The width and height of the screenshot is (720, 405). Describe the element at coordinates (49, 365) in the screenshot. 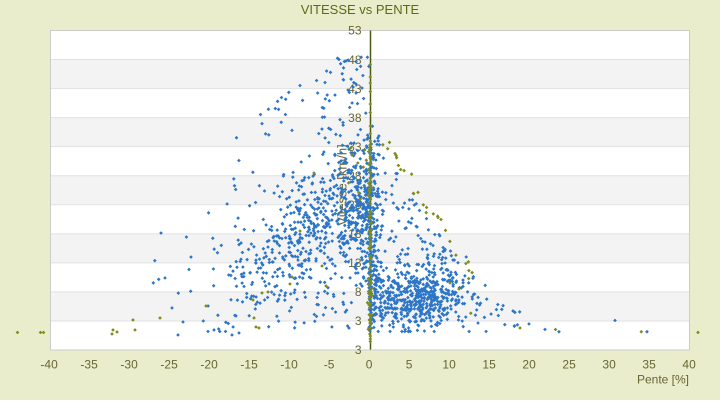

I see `svg-text: -40` at that location.